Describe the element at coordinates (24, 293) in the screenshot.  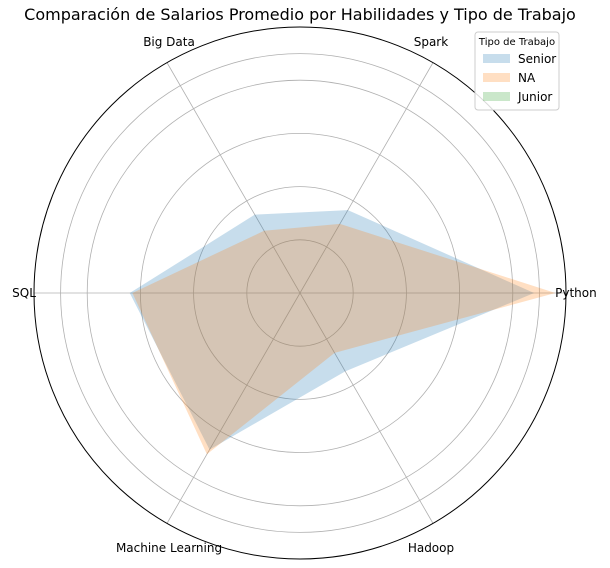
I see `axis-label-4: SQL` at that location.